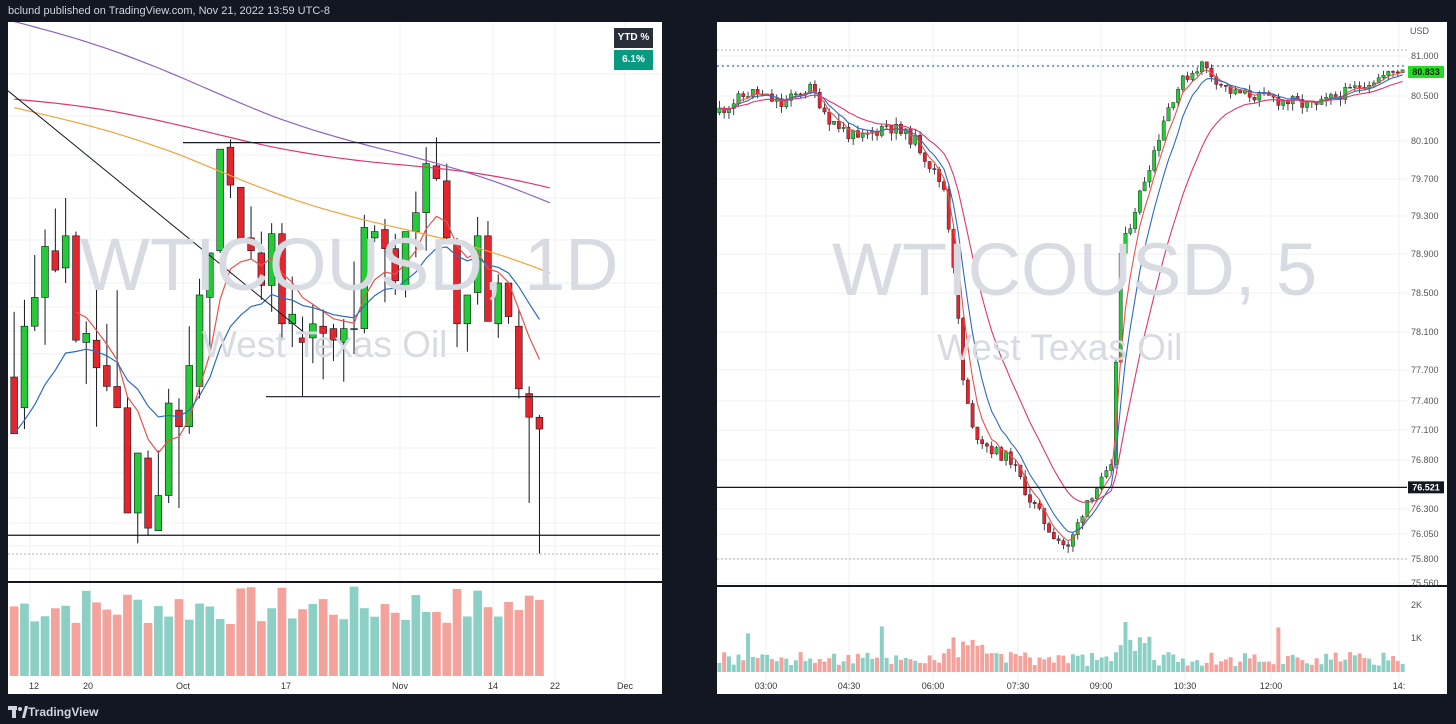  Describe the element at coordinates (282, 190) in the screenshot. I see `ma-orange-line` at that location.